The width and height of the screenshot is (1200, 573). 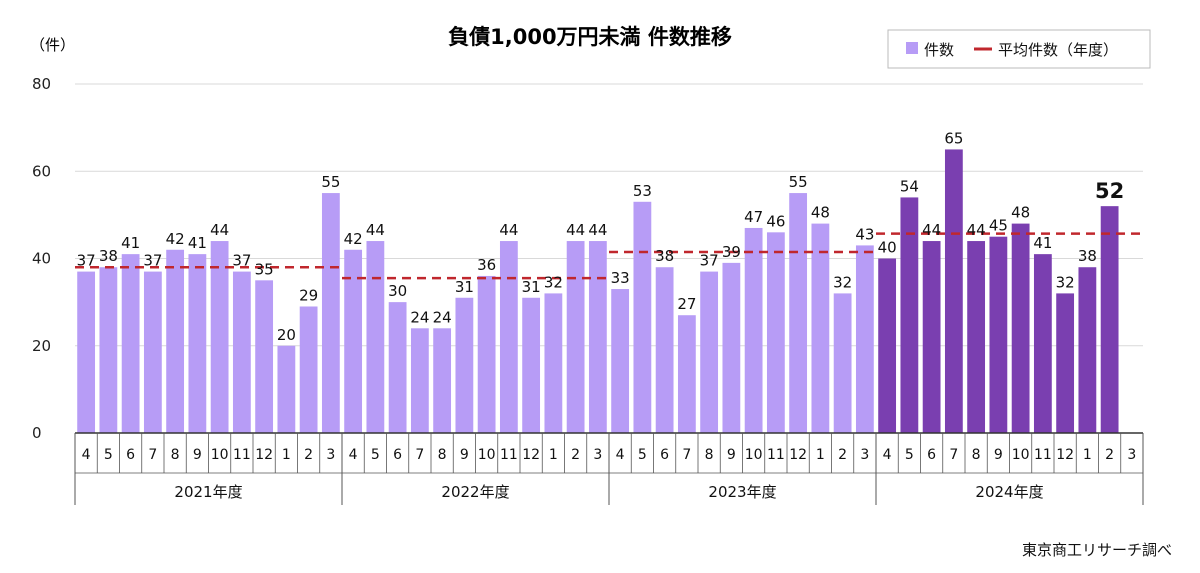 I want to click on bar-2023年度-4, so click(x=620, y=361).